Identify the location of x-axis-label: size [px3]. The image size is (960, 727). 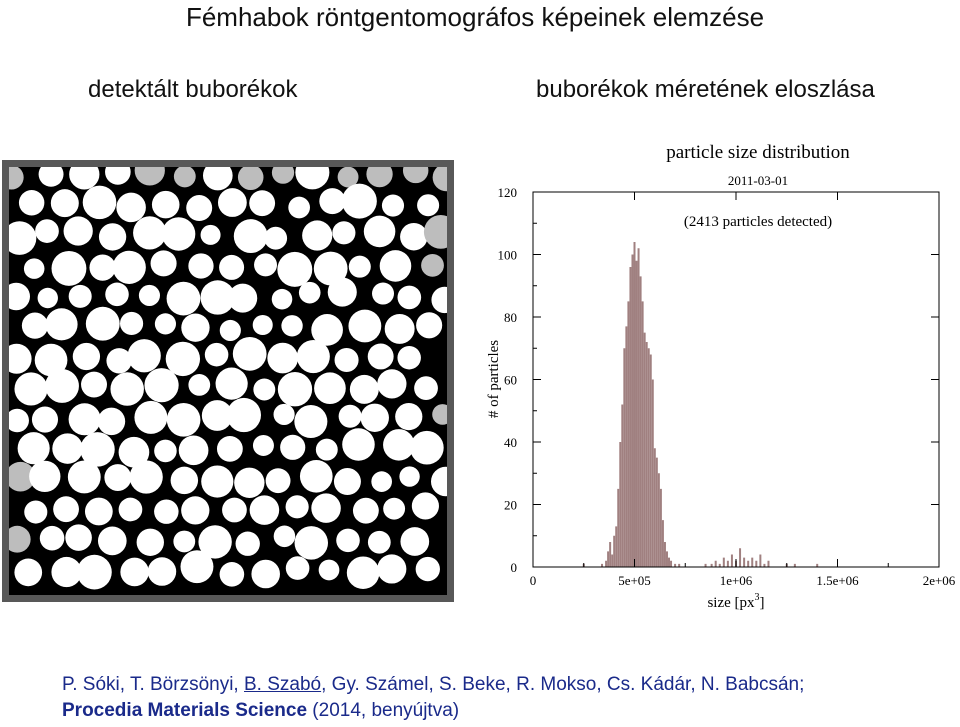
(735, 601).